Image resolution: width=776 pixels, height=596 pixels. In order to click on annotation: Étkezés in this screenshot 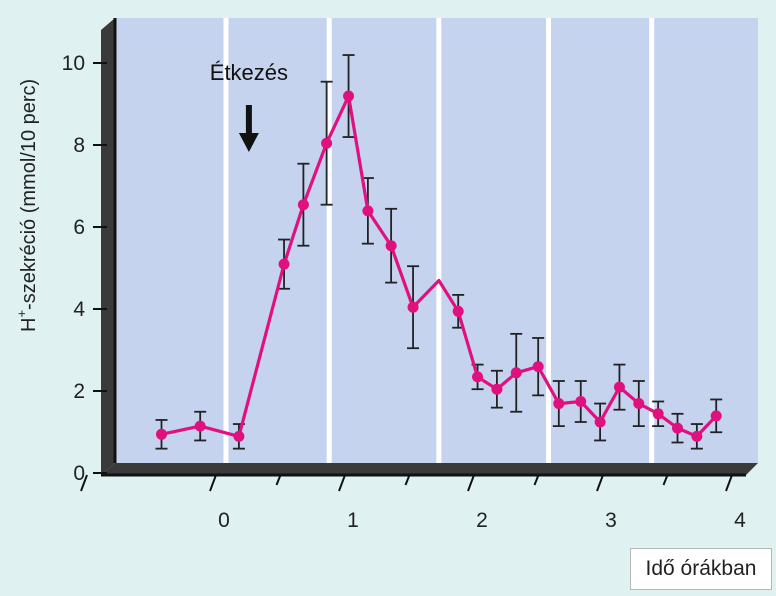, I will do `click(249, 106)`.